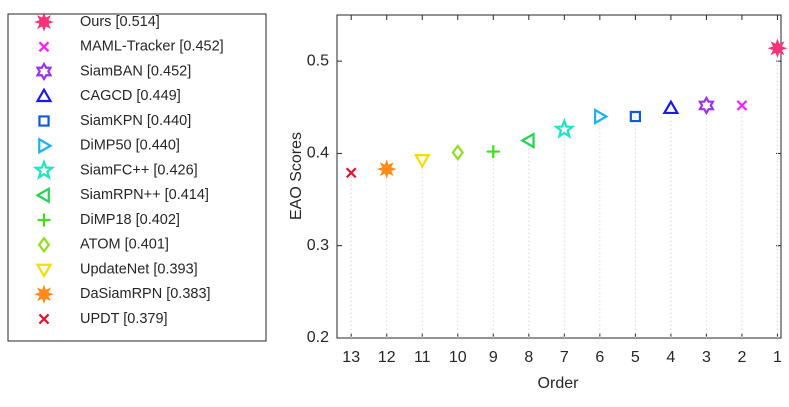  What do you see at coordinates (318, 60) in the screenshot?
I see `y-tick-label: 0.5` at bounding box center [318, 60].